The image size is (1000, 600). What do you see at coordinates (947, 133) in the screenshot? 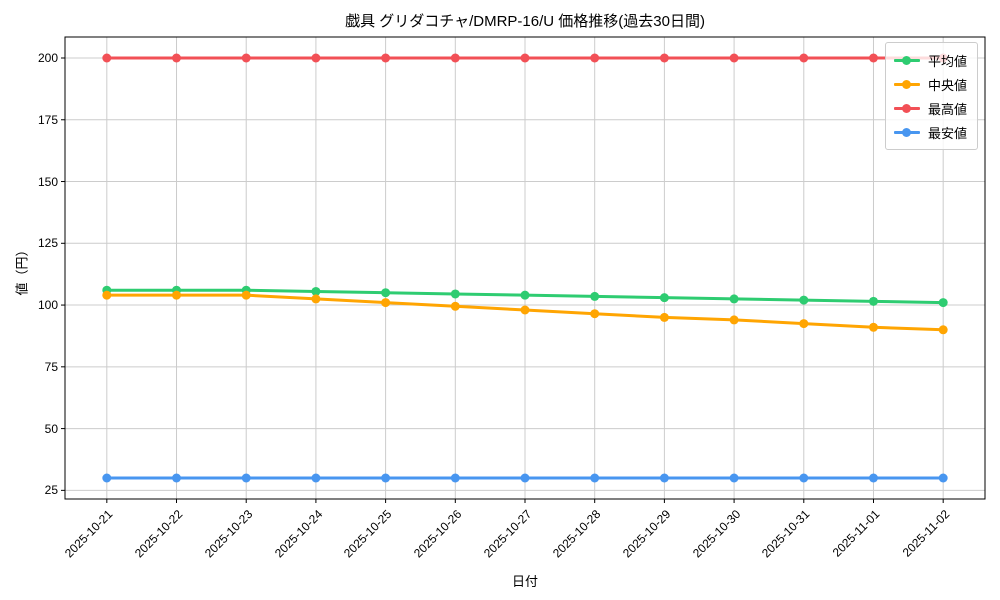
I see `legend-label: 最安値` at bounding box center [947, 133].